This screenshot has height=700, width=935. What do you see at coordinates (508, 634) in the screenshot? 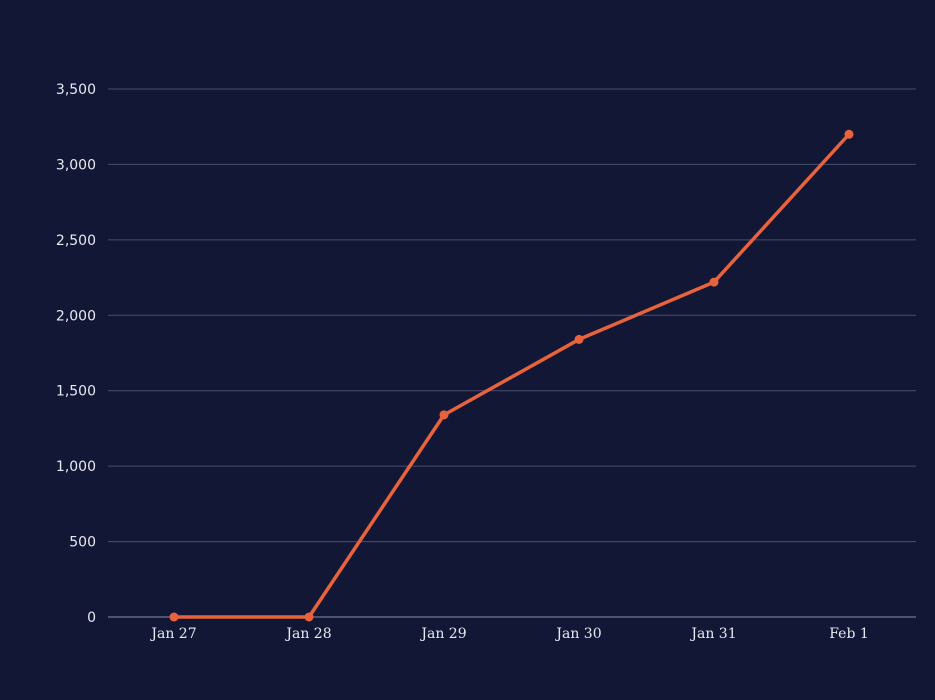
I see `x-axis: Jan 27 Jan 28 Jan 29 Jan 30 Jan 31 Feb 1` at bounding box center [508, 634].